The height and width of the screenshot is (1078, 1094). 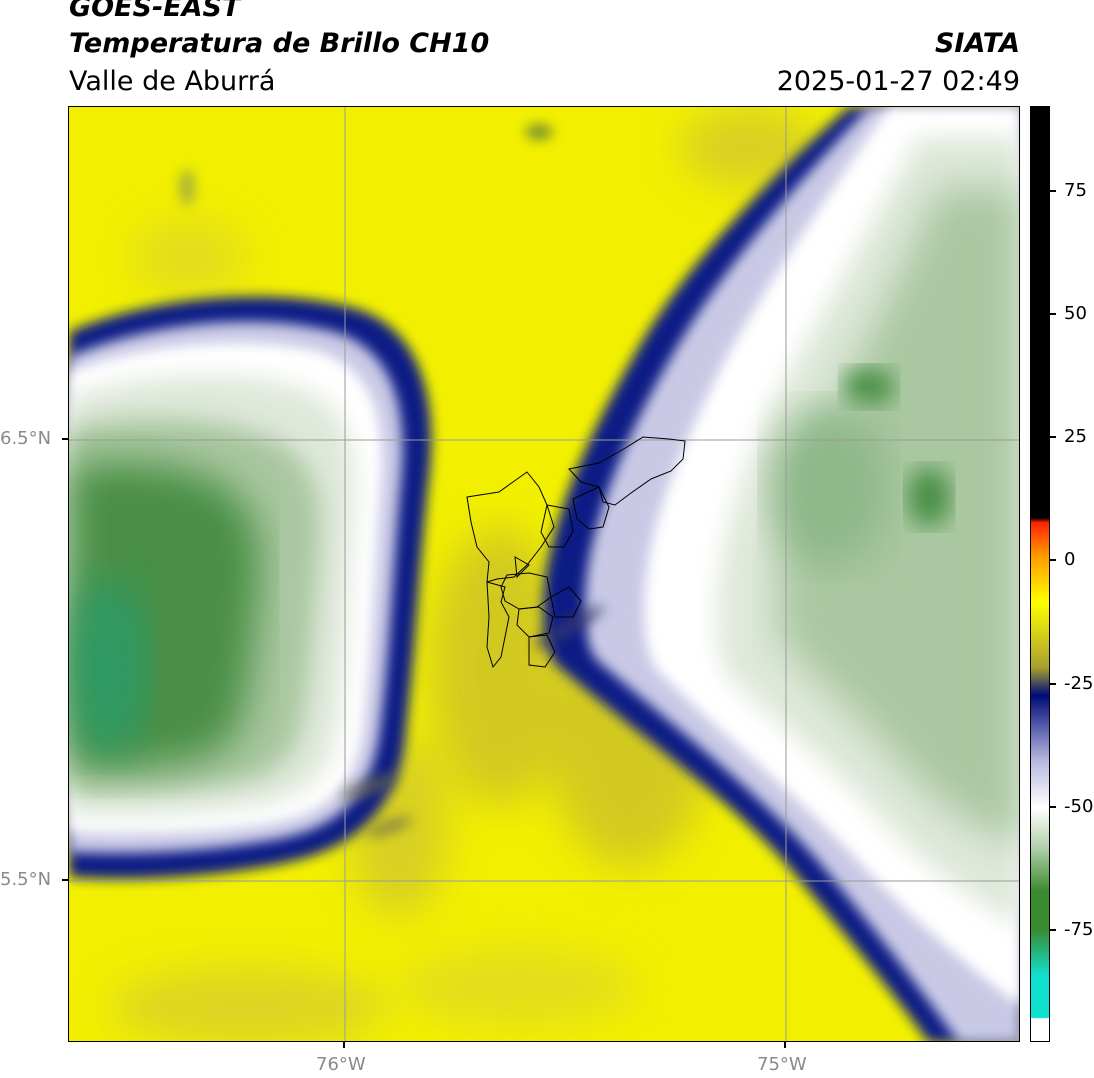 I want to click on timestamp-label: 2025-01-27 02:49, so click(x=898, y=81).